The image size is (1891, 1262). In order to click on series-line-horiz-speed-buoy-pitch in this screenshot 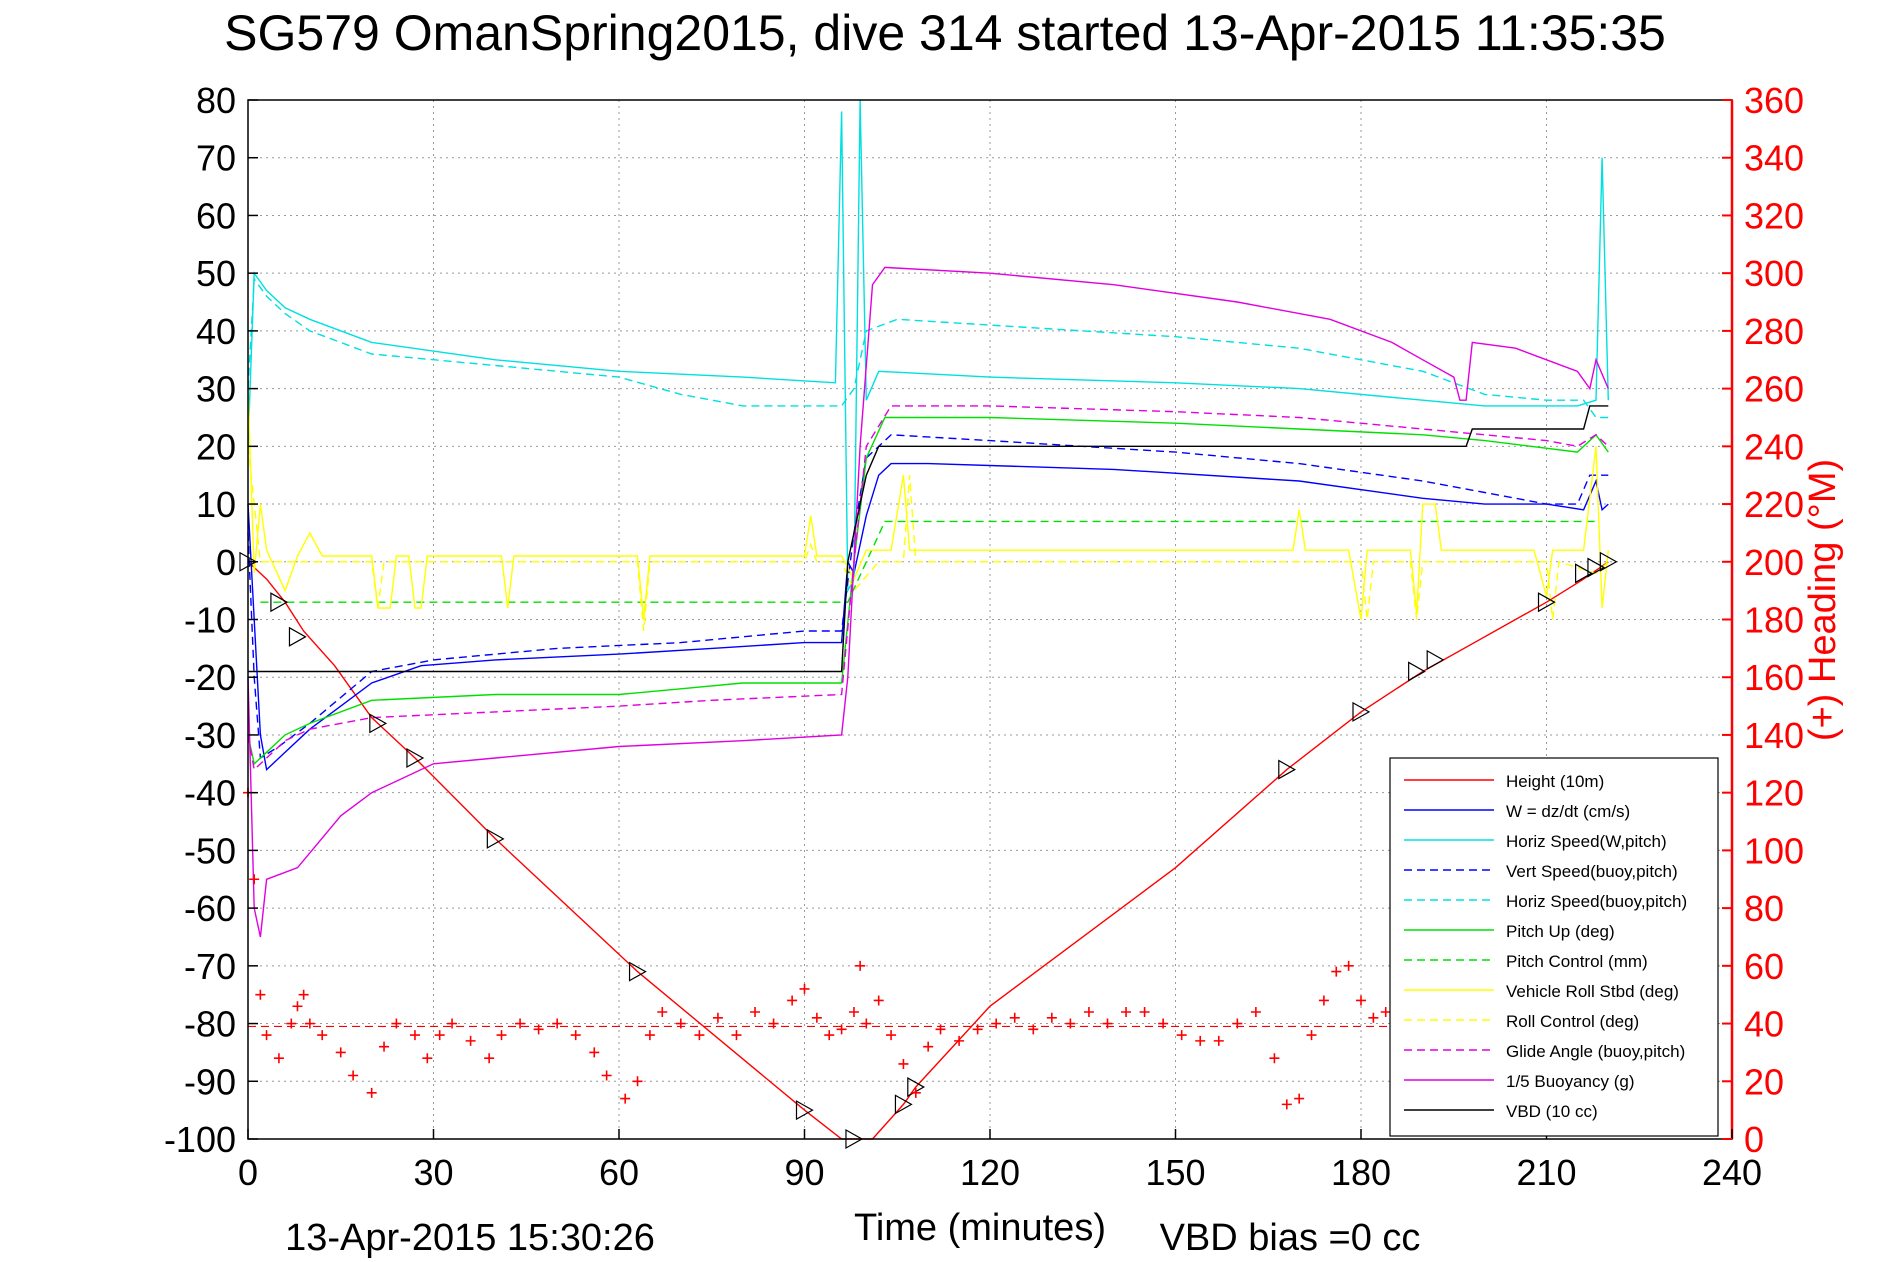, I will do `click(928, 347)`.